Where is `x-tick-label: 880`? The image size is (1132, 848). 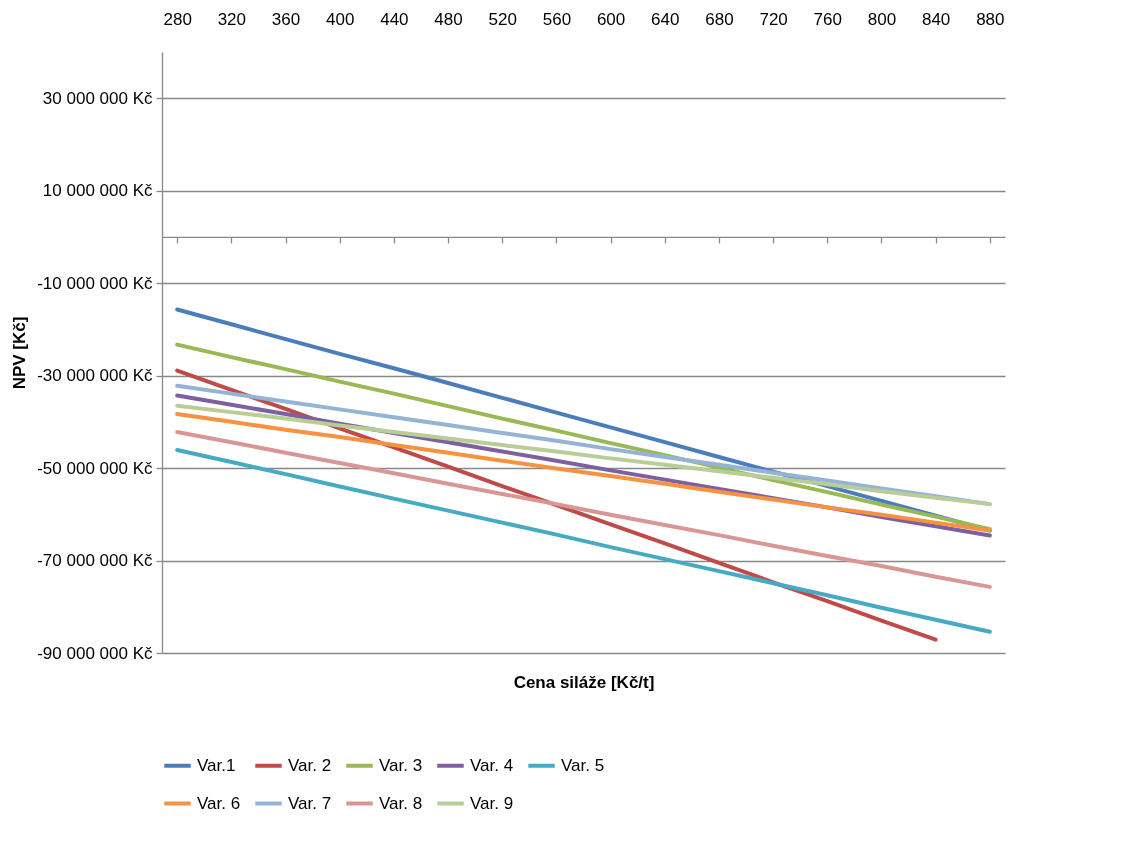
x-tick-label: 880 is located at coordinates (990, 19).